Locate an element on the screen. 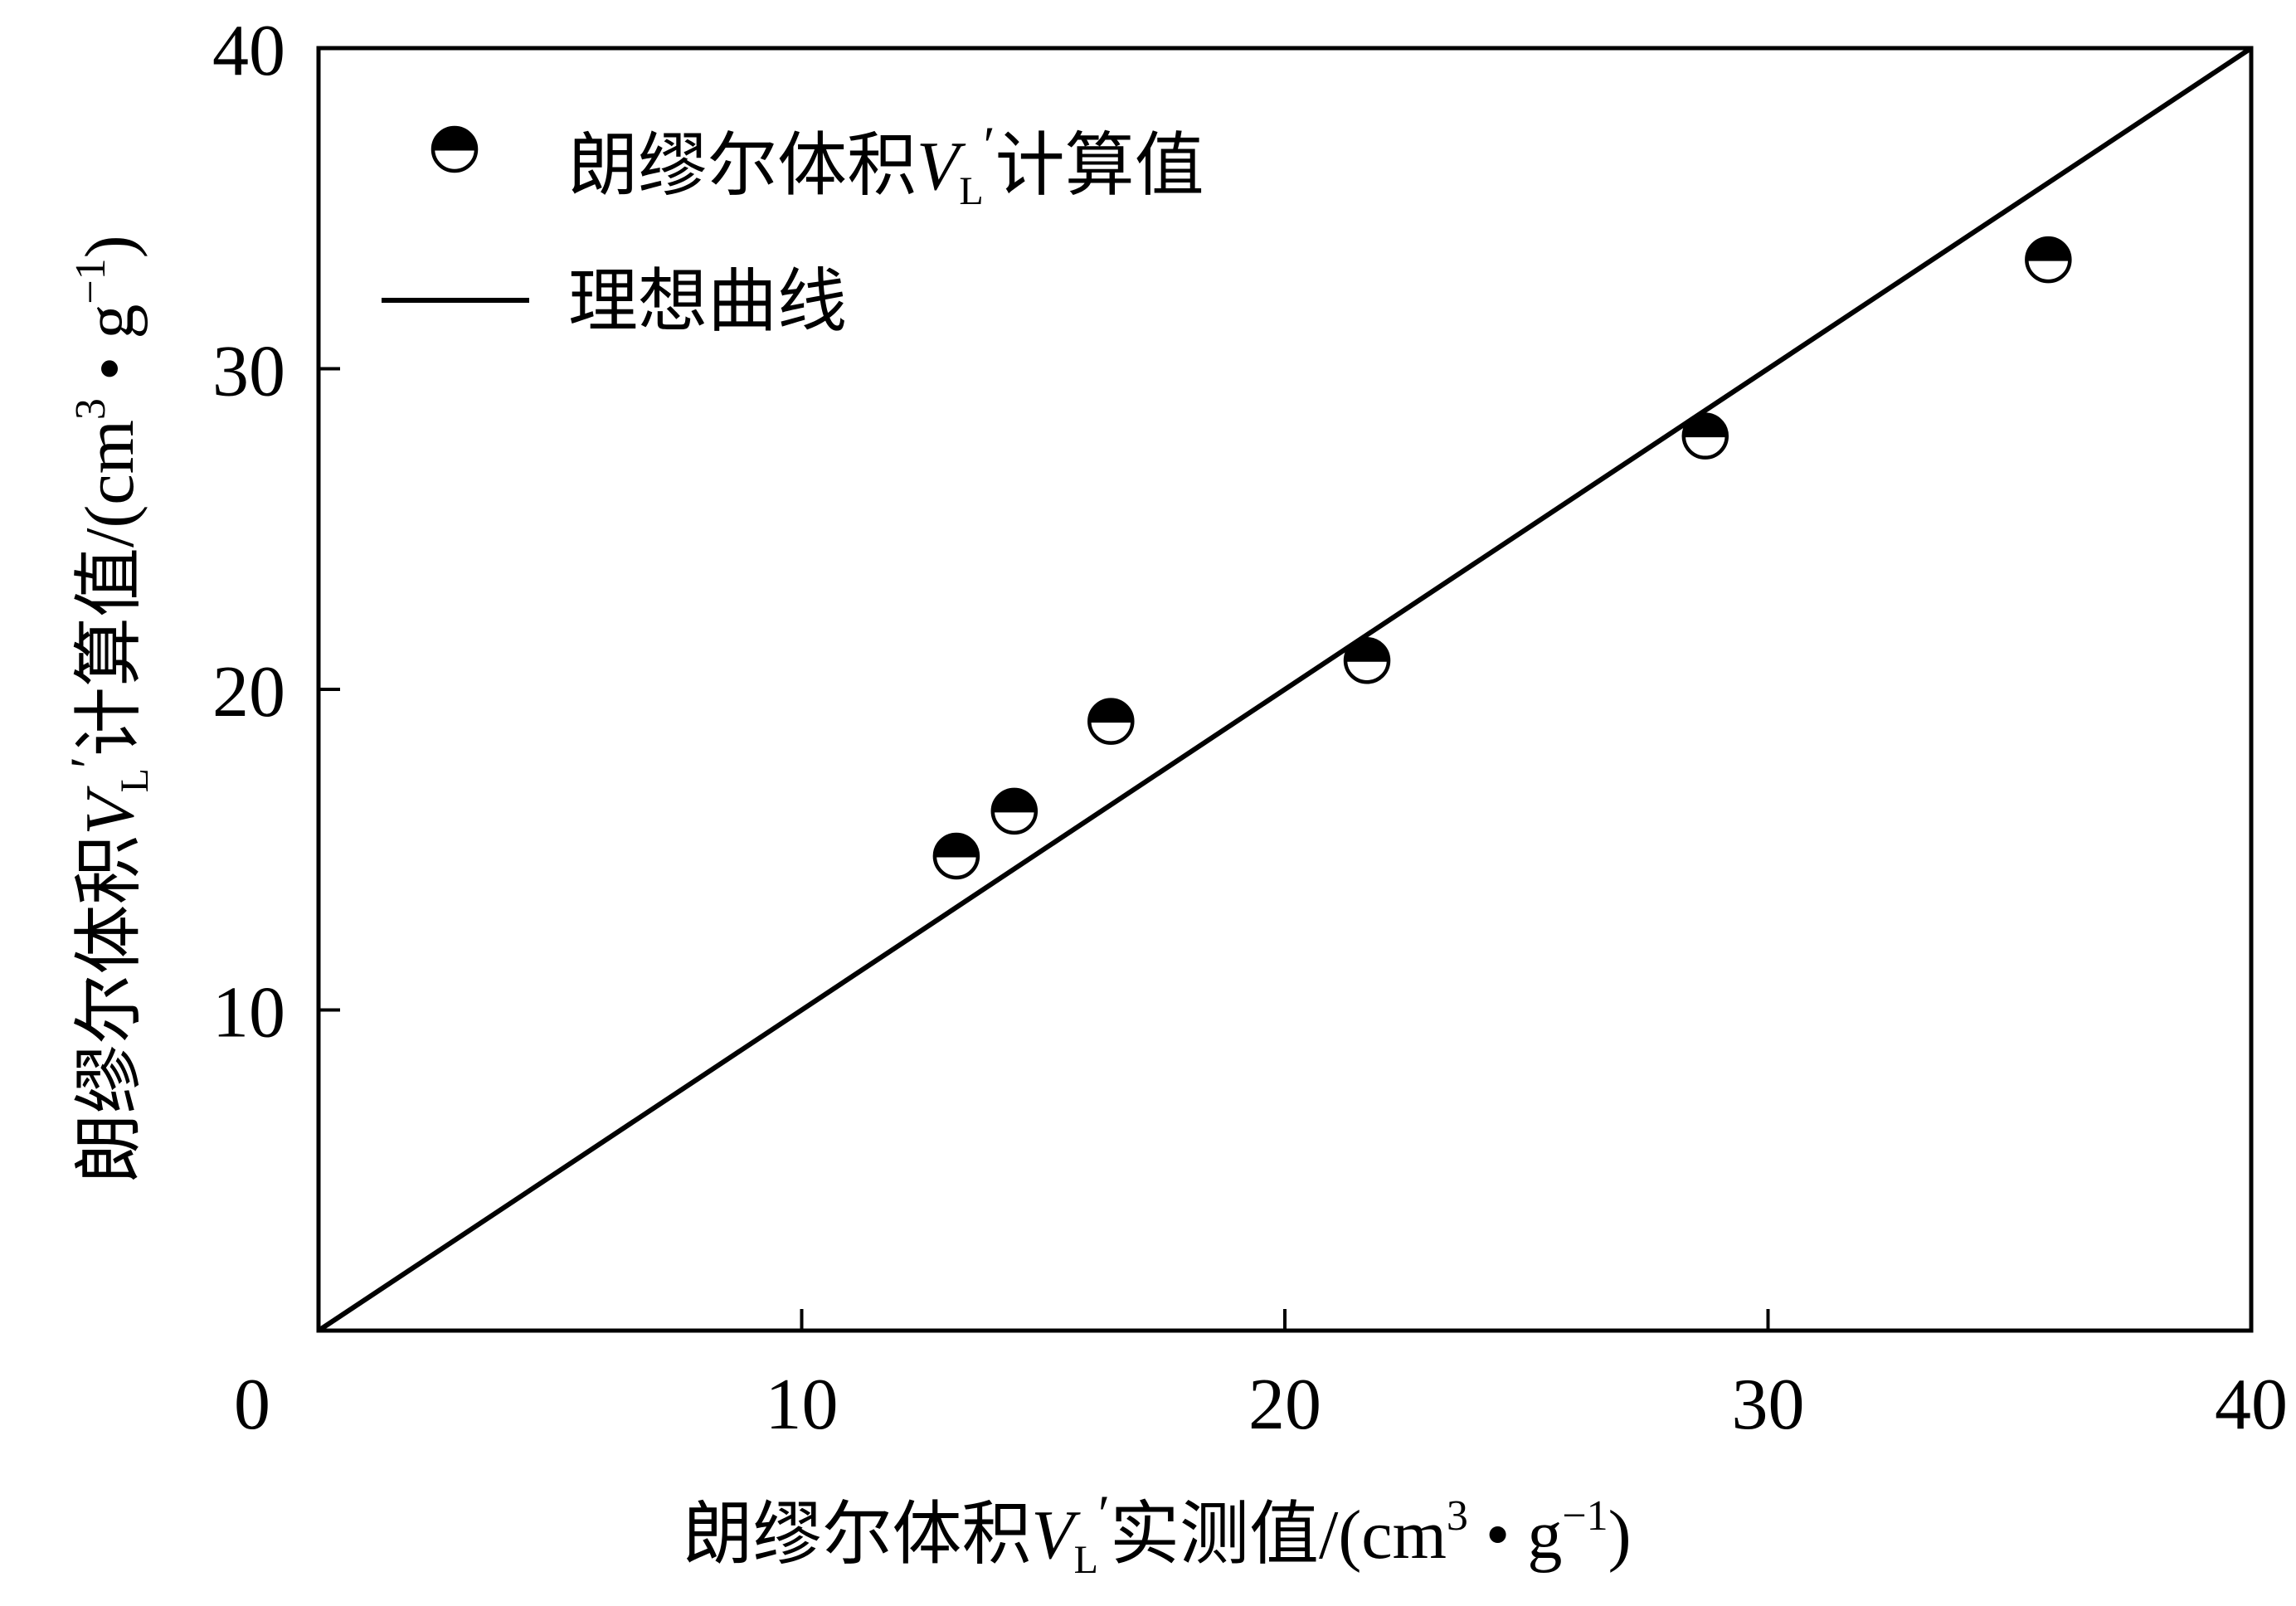 Image resolution: width=2296 pixels, height=1606 pixels. x-tick-label: 20 is located at coordinates (1285, 1405).